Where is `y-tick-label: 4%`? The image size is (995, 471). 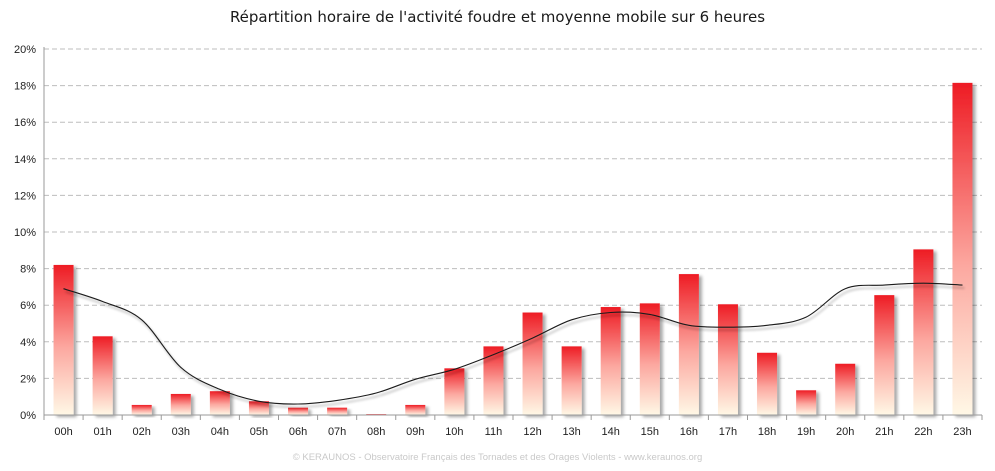
y-tick-label: 4% is located at coordinates (28, 343).